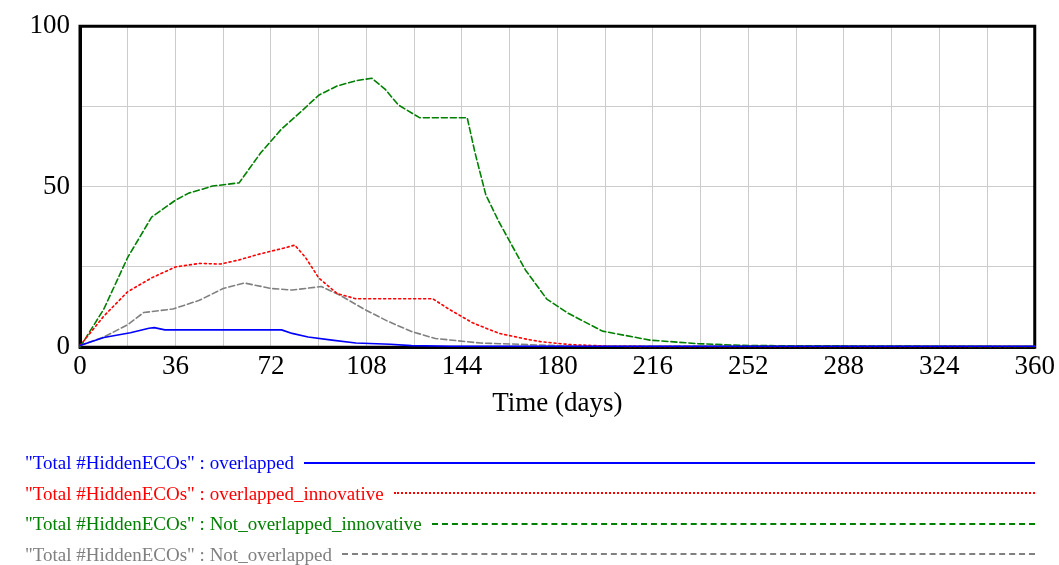 The height and width of the screenshot is (565, 1059). What do you see at coordinates (557, 401) in the screenshot?
I see `x-axis-title: Time (days)` at bounding box center [557, 401].